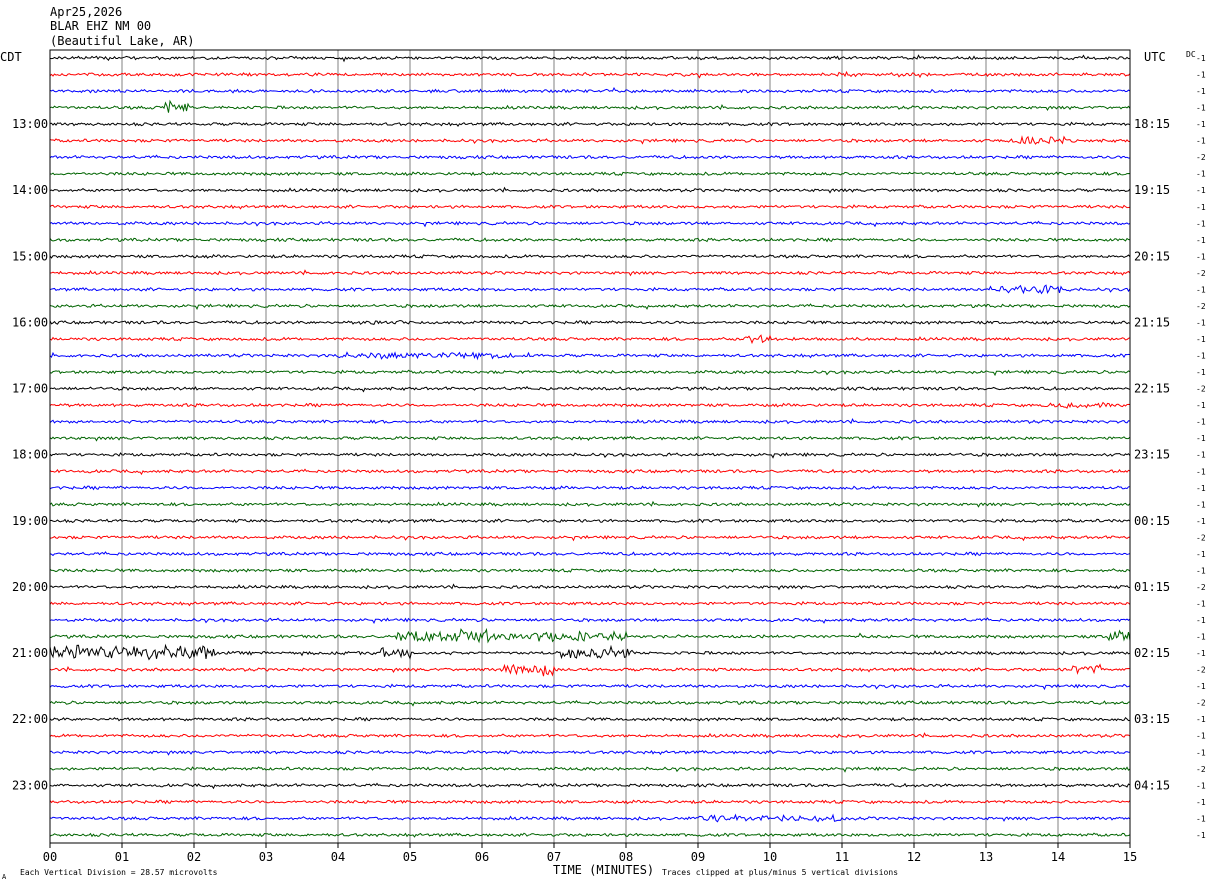 The width and height of the screenshot is (1210, 886). I want to click on utc-hour-label: 22:15, so click(1152, 389).